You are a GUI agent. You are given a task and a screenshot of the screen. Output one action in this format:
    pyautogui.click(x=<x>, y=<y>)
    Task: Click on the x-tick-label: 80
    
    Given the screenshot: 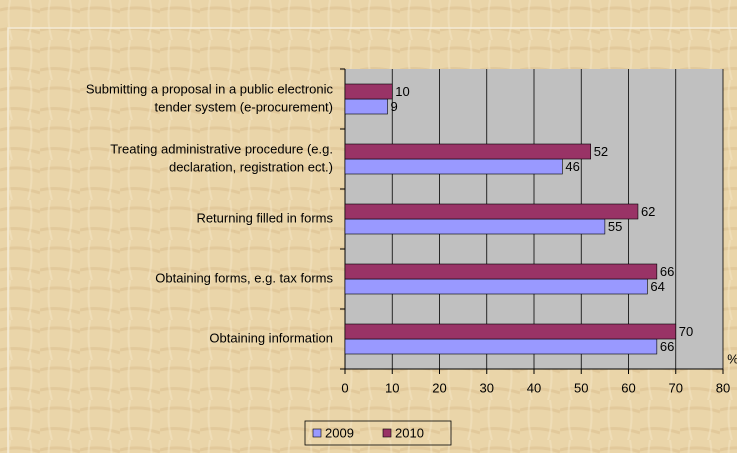 What is the action you would take?
    pyautogui.click(x=723, y=387)
    